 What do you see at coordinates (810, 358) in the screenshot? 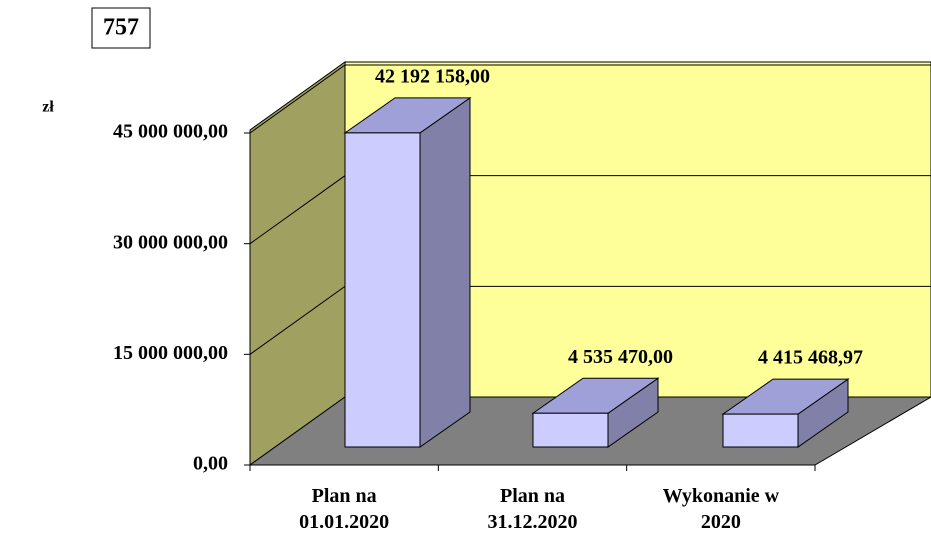
I see `value-label: 4 415 468,97` at bounding box center [810, 358].